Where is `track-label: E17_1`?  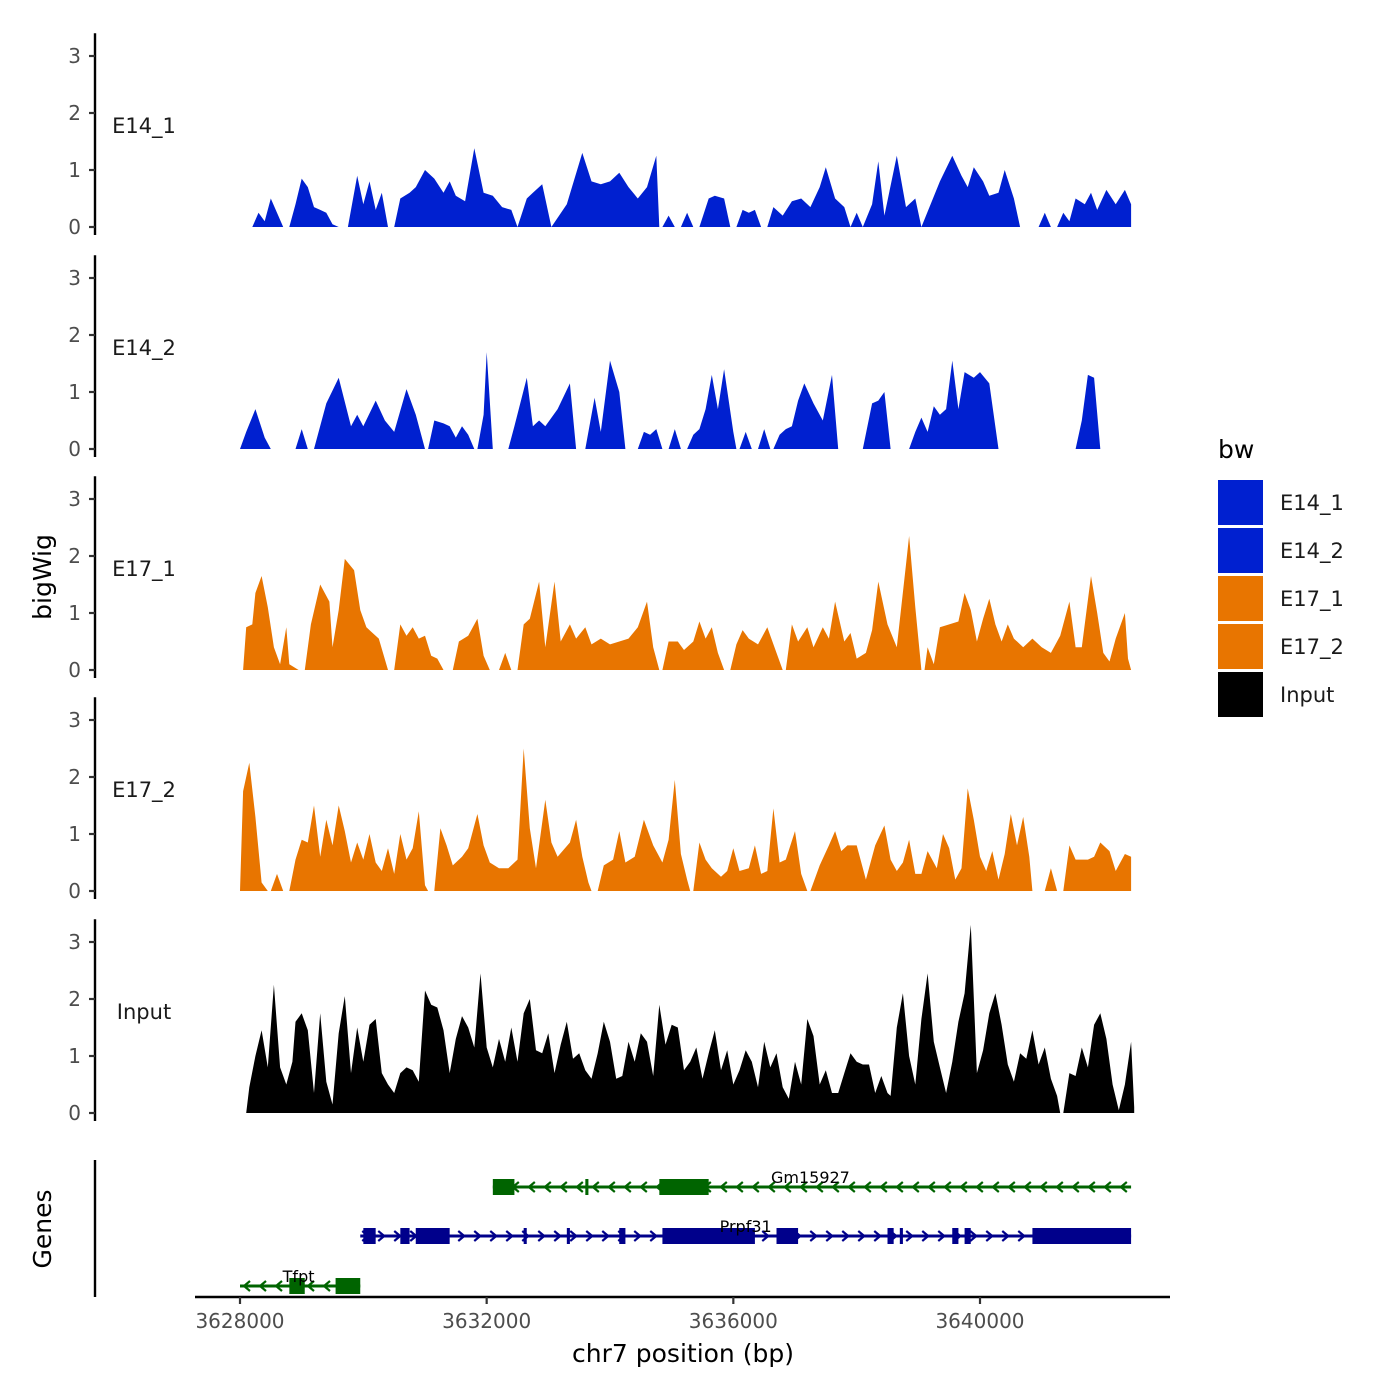 track-label: E17_1 is located at coordinates (144, 569).